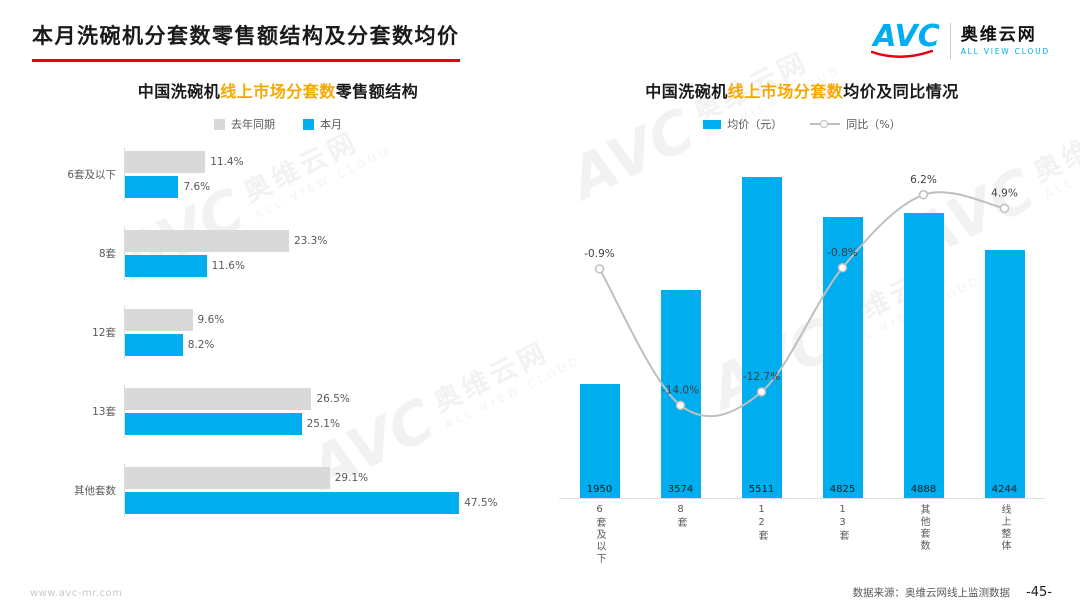 This screenshot has height=608, width=1080. What do you see at coordinates (1004, 374) in the screenshot?
I see `price-bar: 4244` at bounding box center [1004, 374].